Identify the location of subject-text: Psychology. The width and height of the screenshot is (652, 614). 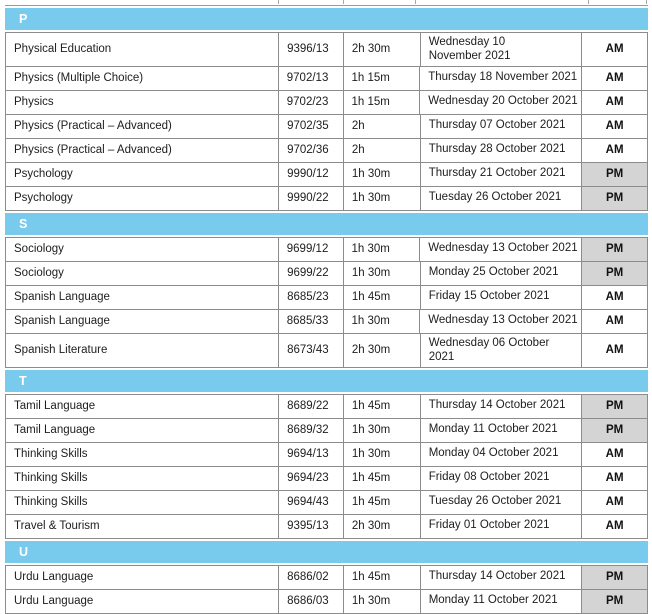
(43, 198).